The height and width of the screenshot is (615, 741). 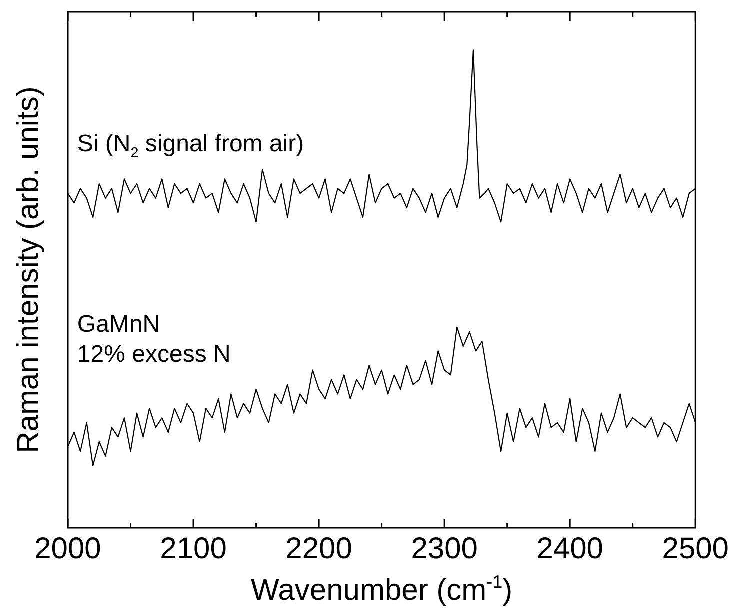 What do you see at coordinates (444, 549) in the screenshot?
I see `x-tick-label: 2300` at bounding box center [444, 549].